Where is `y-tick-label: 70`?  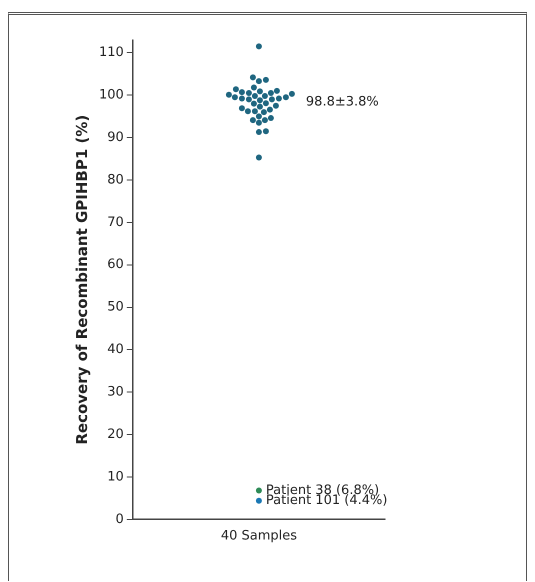 y-tick-label: 70 is located at coordinates (115, 222).